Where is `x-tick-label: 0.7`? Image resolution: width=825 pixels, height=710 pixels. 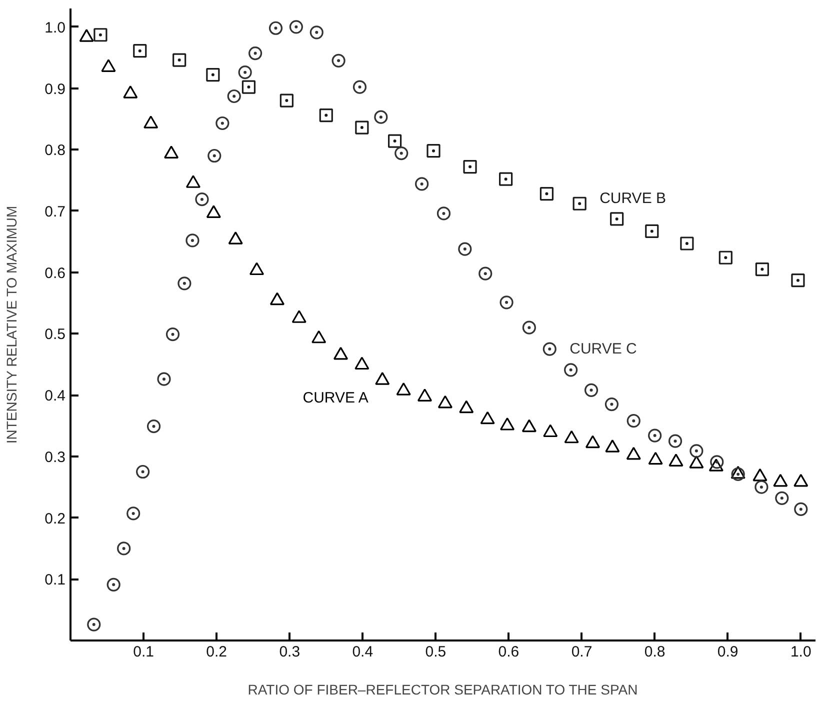 x-tick-label: 0.7 is located at coordinates (581, 652).